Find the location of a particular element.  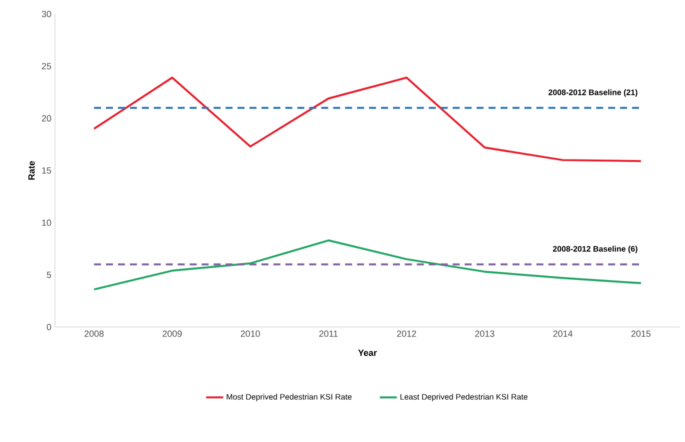

x-axis-title: Year is located at coordinates (367, 353).